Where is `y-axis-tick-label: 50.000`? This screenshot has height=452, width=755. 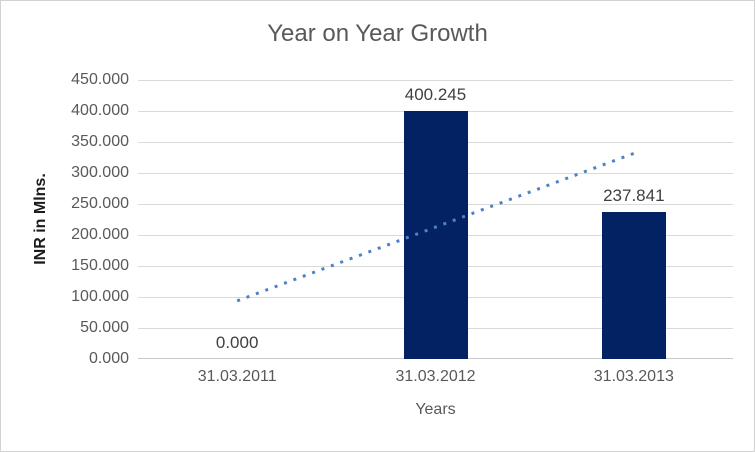 y-axis-tick-label: 50.000 is located at coordinates (104, 327).